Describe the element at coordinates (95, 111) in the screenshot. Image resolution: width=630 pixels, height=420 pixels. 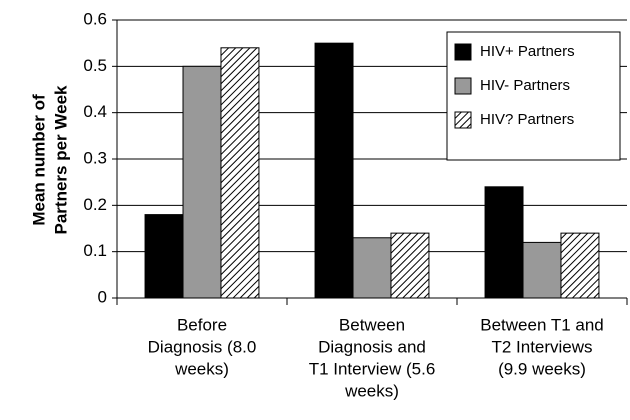
I see `y-tick-label: 0.4` at that location.